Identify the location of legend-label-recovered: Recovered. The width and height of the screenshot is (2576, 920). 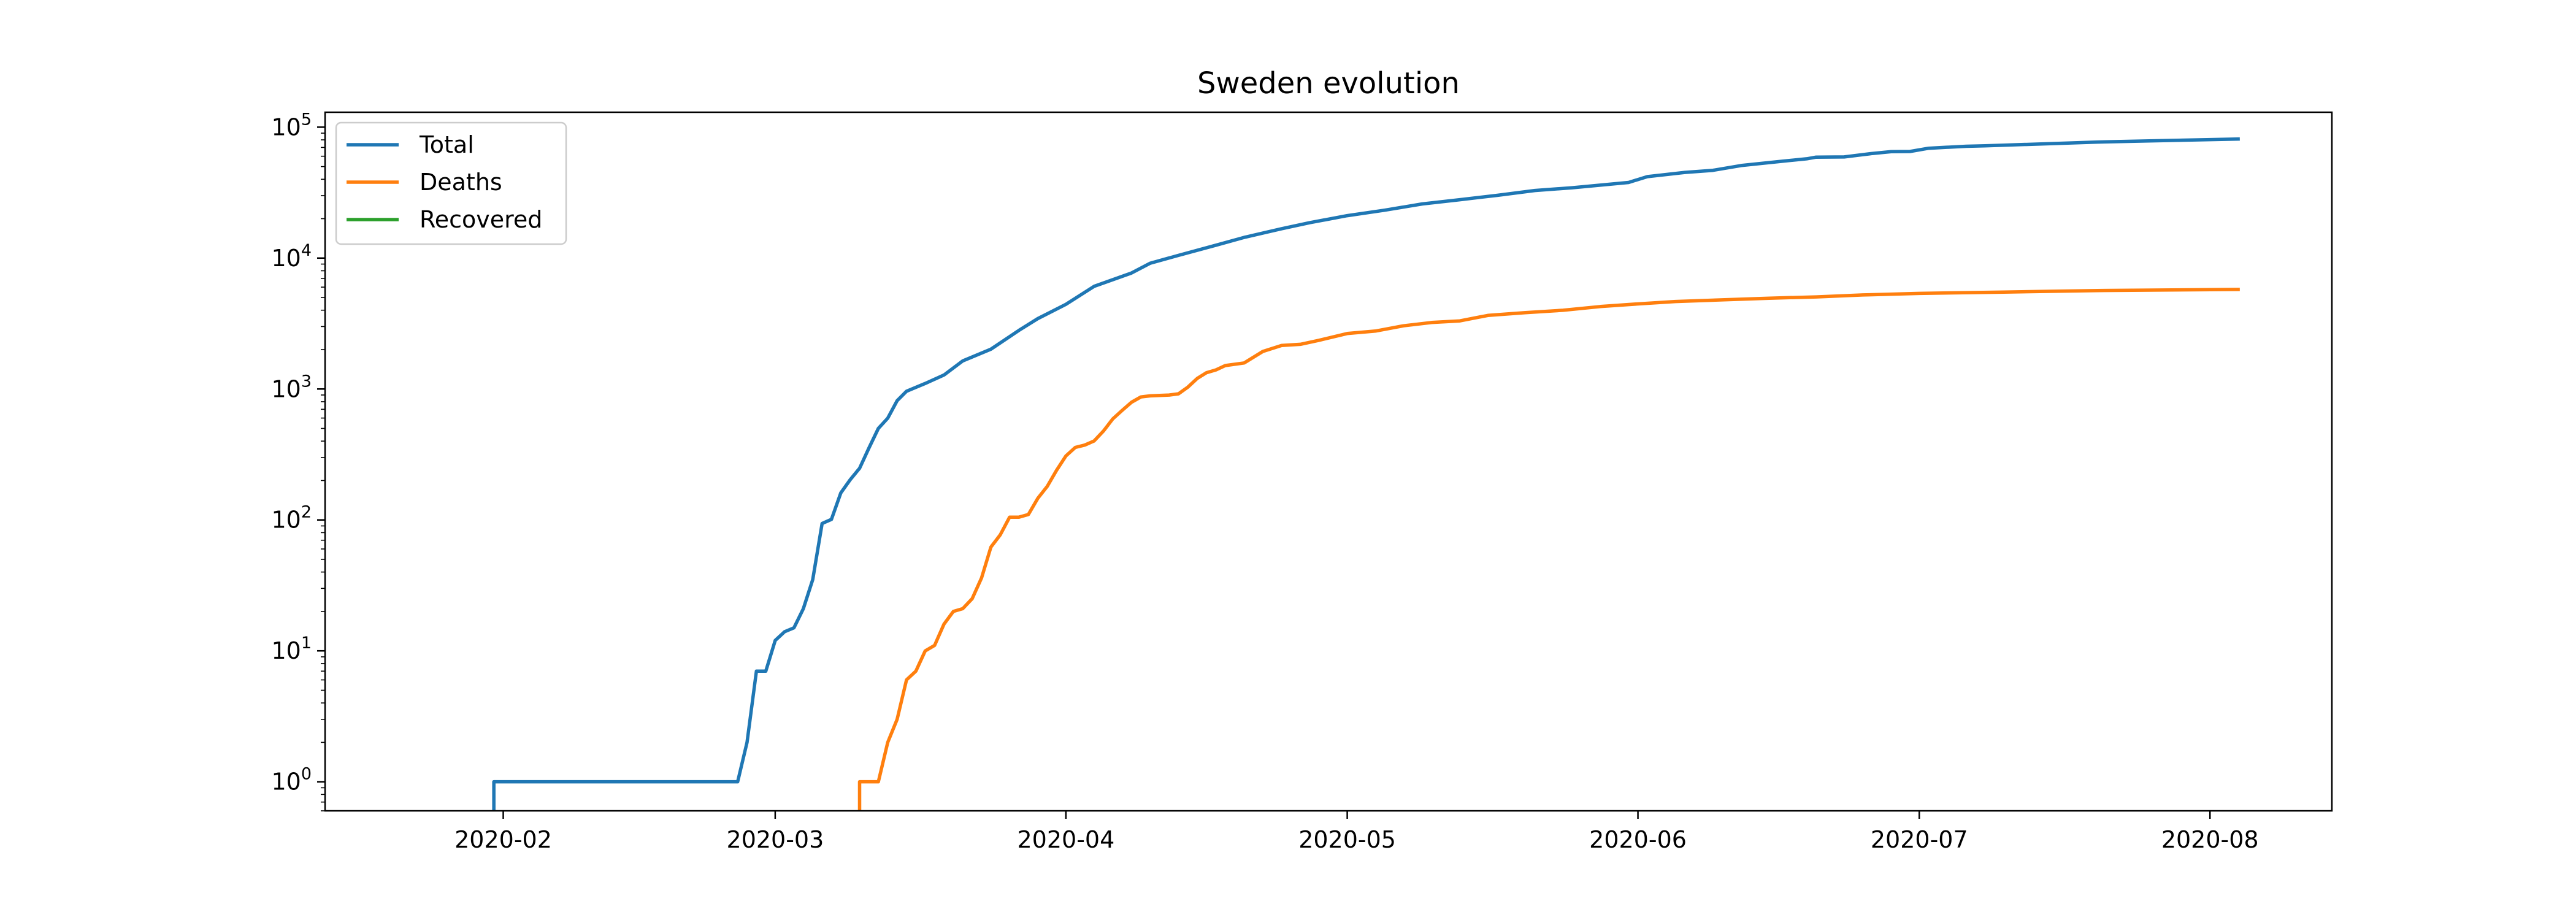
(481, 219).